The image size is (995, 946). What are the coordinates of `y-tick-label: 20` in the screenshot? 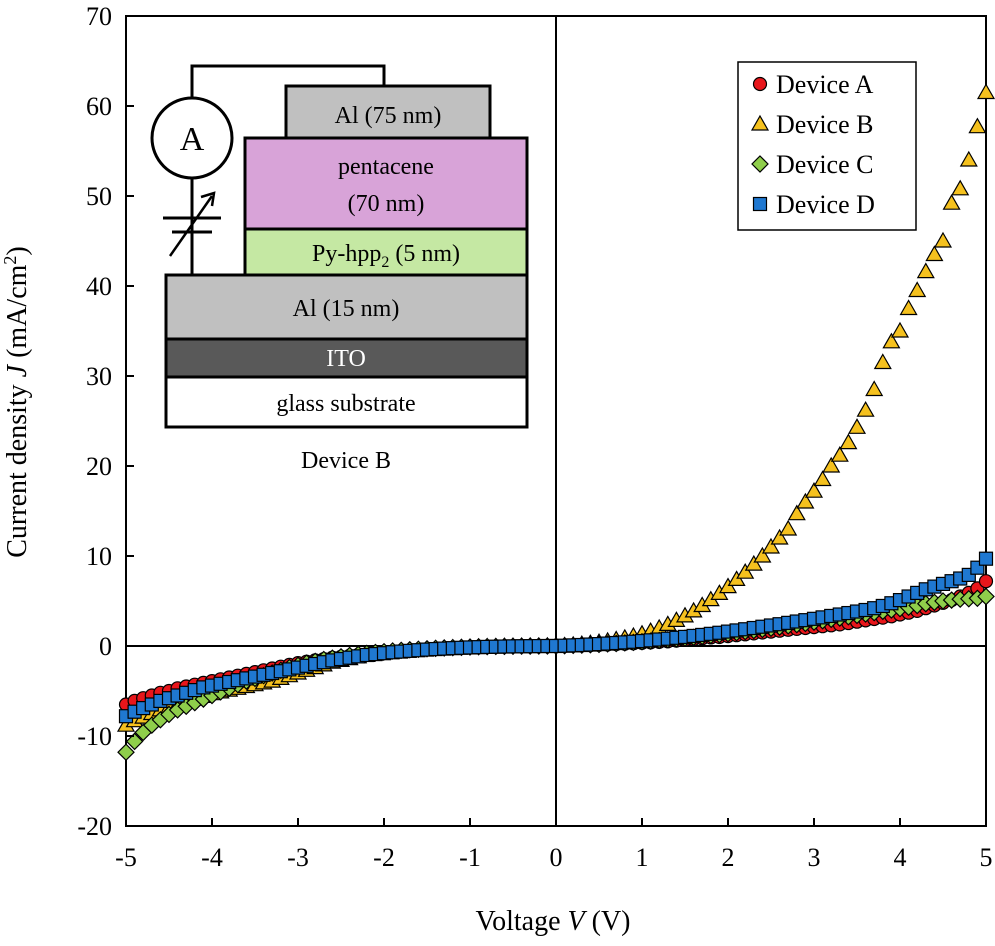 It's located at (99, 466).